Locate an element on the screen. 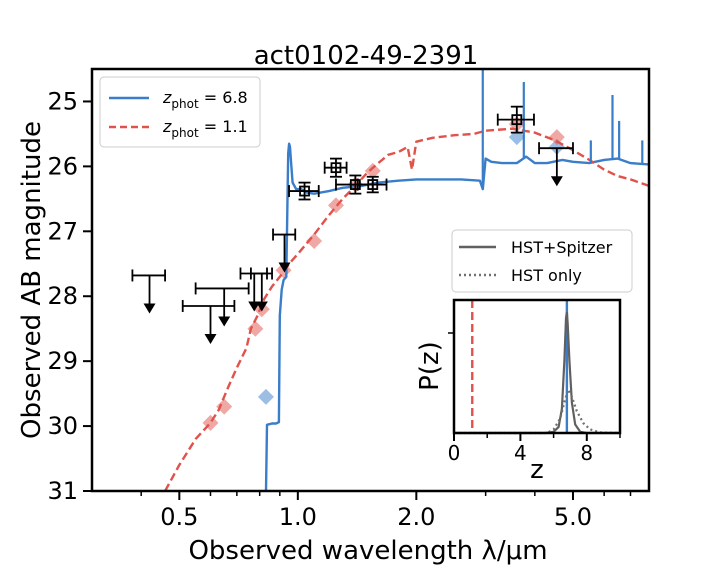 The height and width of the screenshot is (576, 720). legend-zphot-box is located at coordinates (180, 112).